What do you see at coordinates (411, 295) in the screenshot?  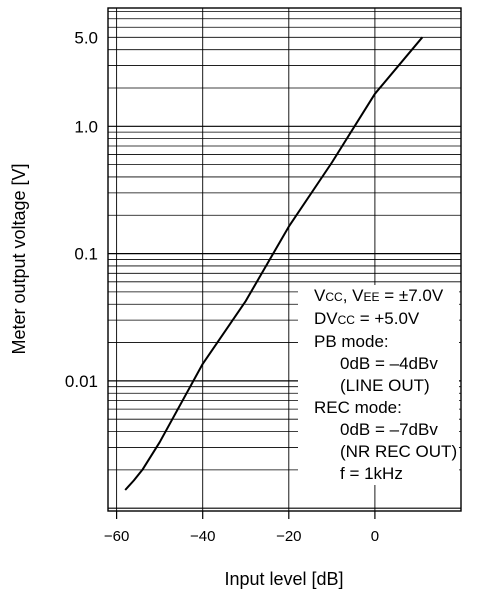 I see `supply-value: = ±7.0V` at bounding box center [411, 295].